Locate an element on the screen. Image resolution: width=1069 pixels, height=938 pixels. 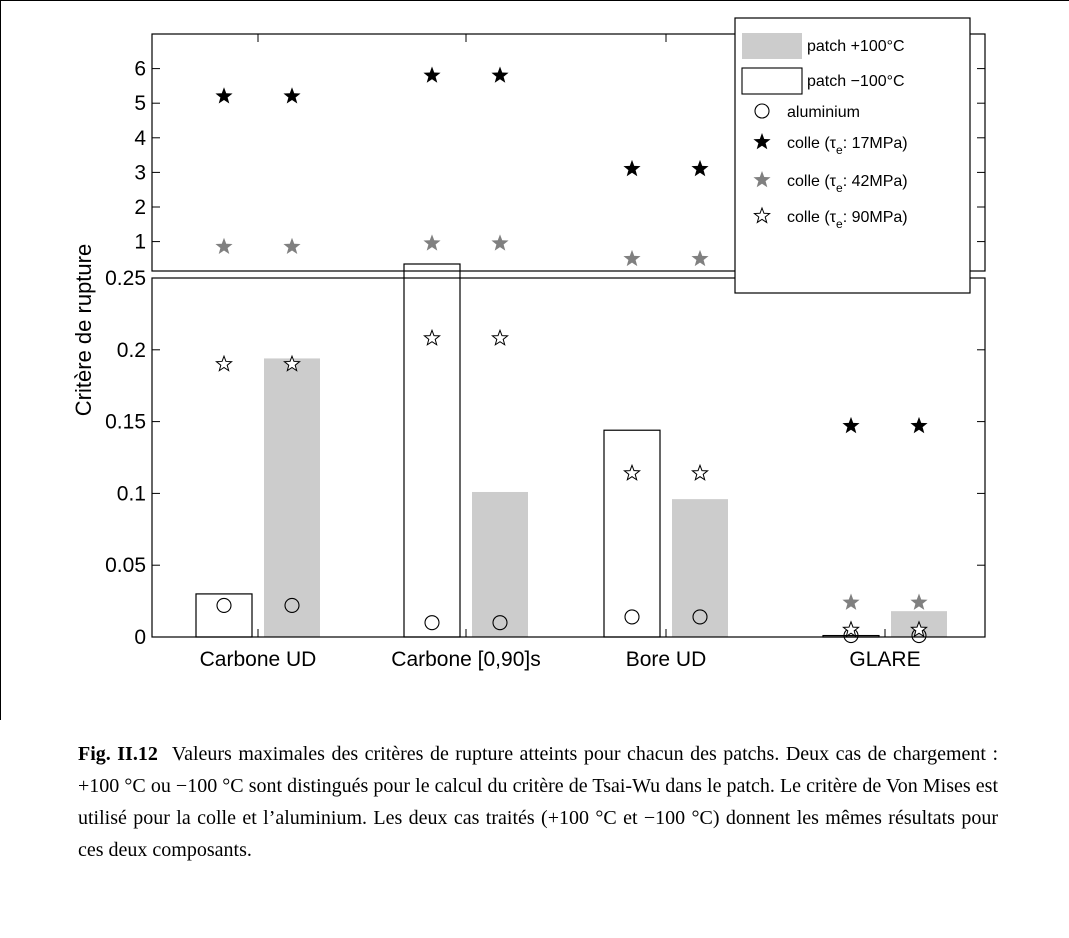
y-axis-label: Critère de rupture is located at coordinates (83, 330).